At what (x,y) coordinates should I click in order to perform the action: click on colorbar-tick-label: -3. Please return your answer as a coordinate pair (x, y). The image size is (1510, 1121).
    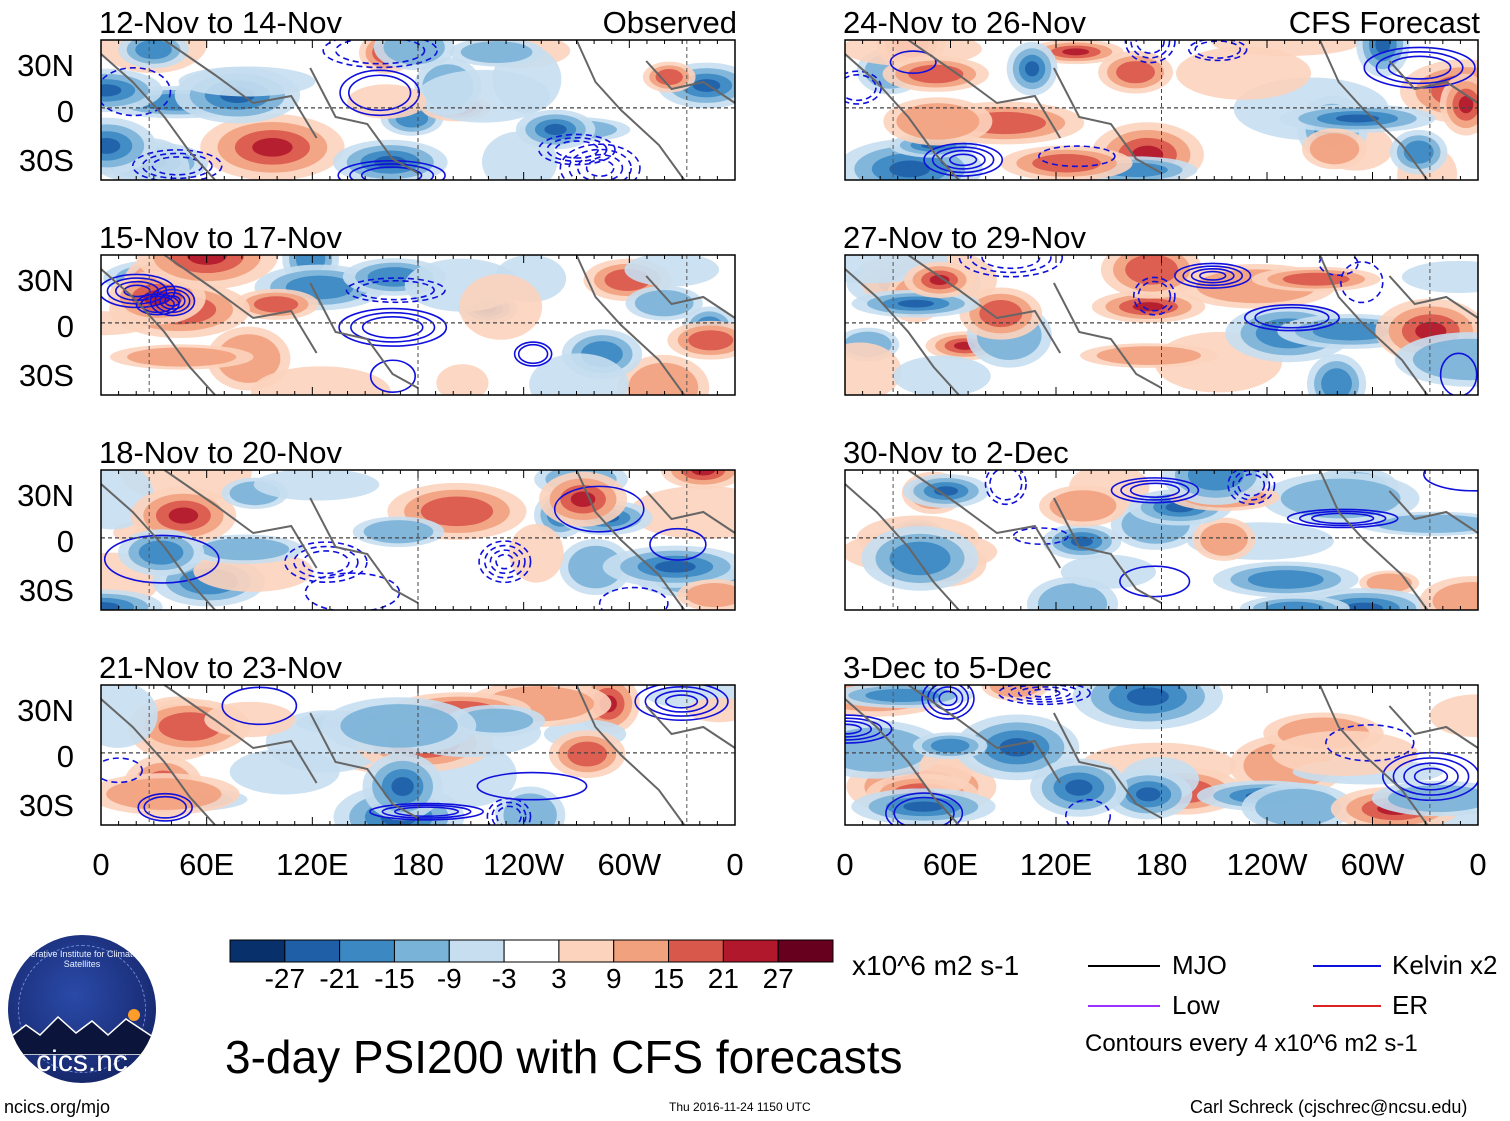
    Looking at the image, I should click on (504, 978).